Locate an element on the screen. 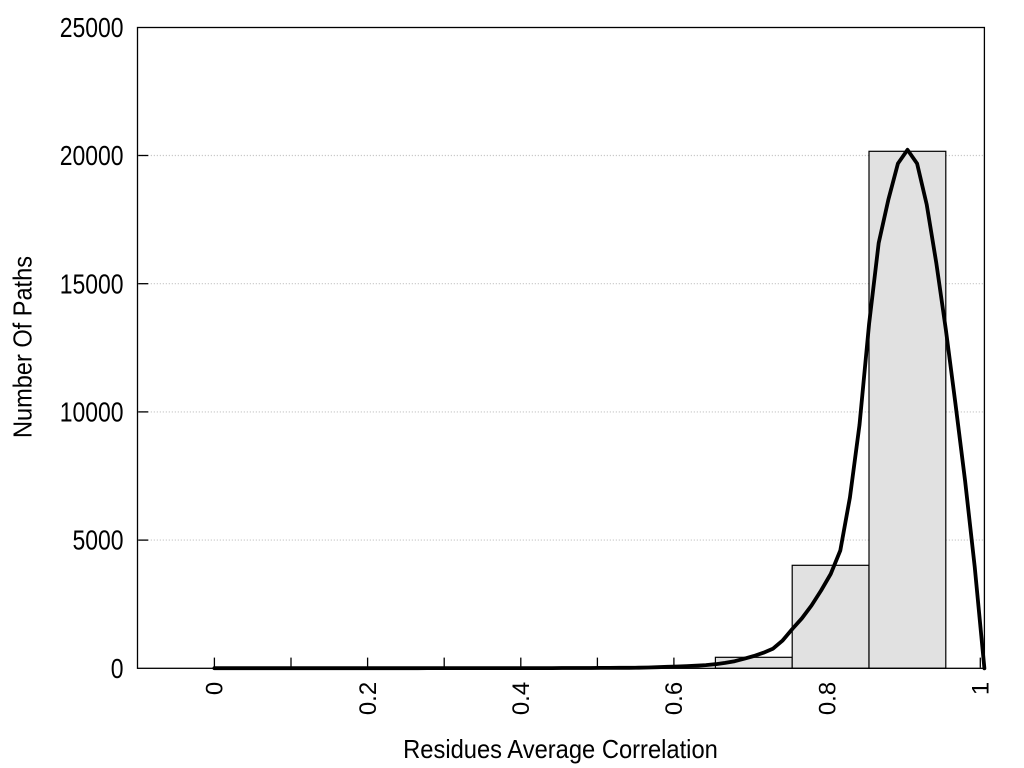 The image size is (1024, 768). svg-text: 25000 is located at coordinates (92, 27).